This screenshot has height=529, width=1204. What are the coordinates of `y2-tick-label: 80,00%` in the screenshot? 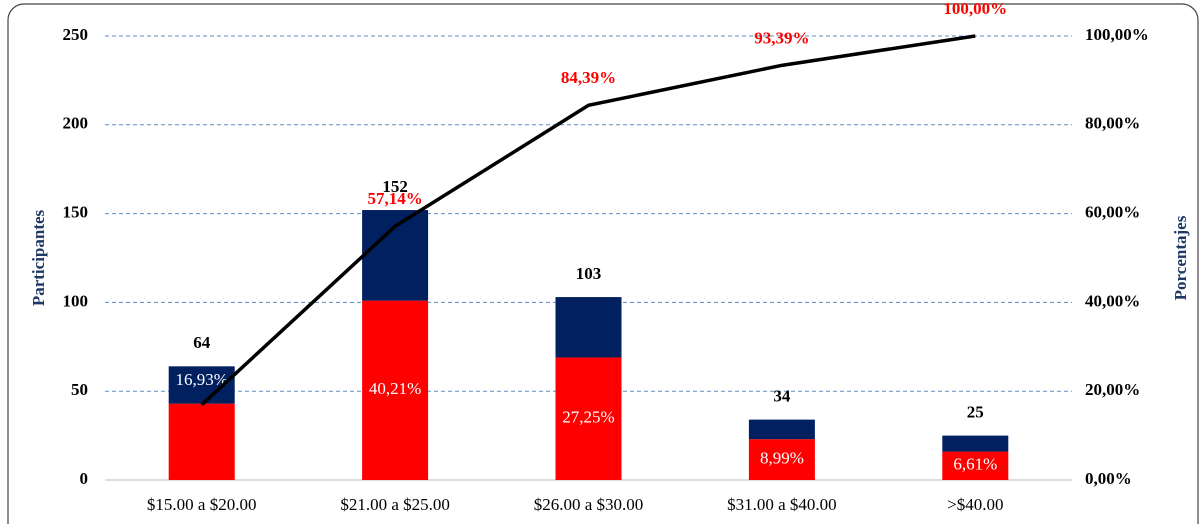 It's located at (1112, 123).